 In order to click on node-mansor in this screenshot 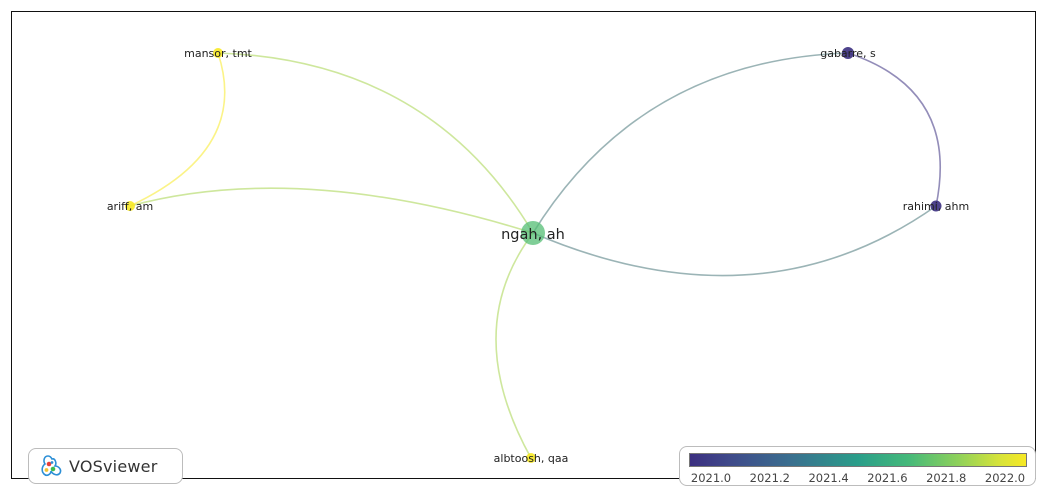, I will do `click(218, 53)`.